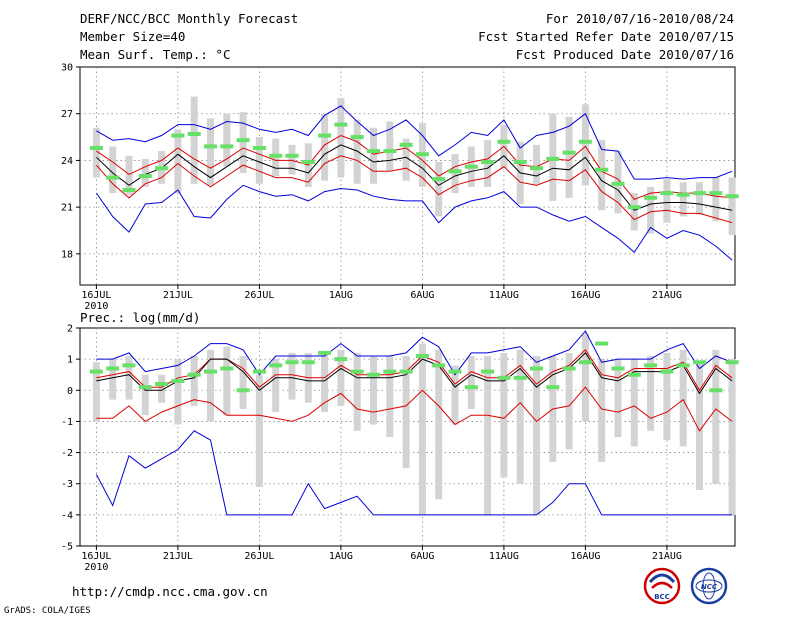 Image resolution: width=800 pixels, height=618 pixels. I want to click on temperature-xtick-label: 21JUL, so click(178, 295).